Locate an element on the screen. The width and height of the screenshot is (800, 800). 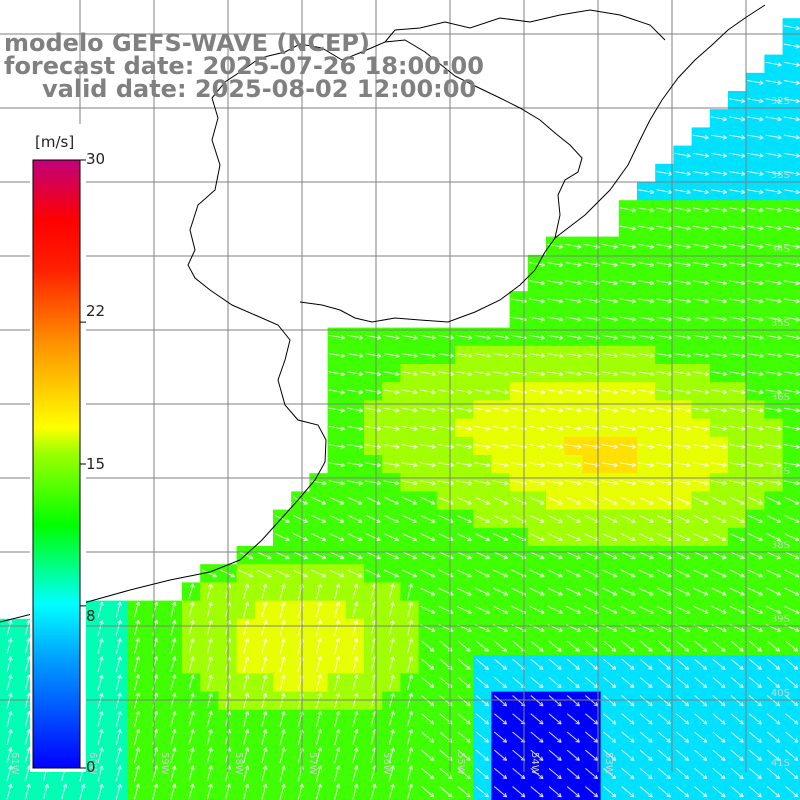
colorbar-tick-0: 0 is located at coordinates (91, 767).